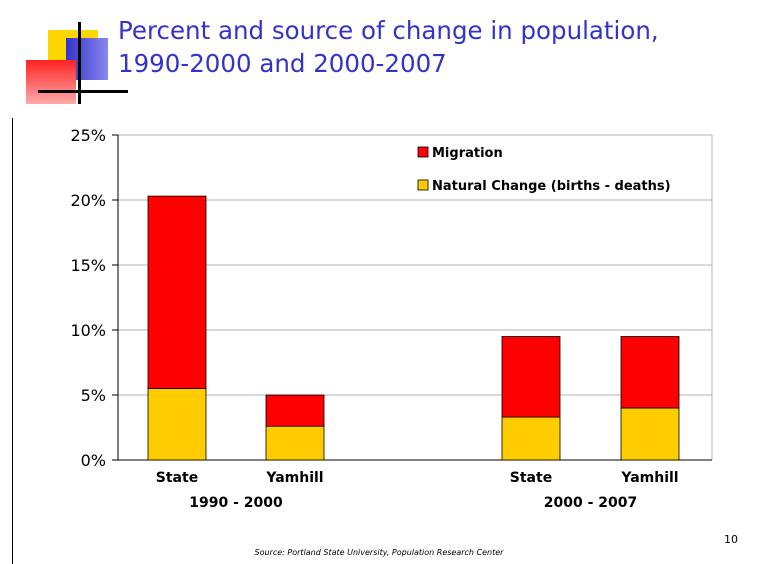 The height and width of the screenshot is (564, 758). What do you see at coordinates (88, 330) in the screenshot?
I see `y-tick-label: 10%` at bounding box center [88, 330].